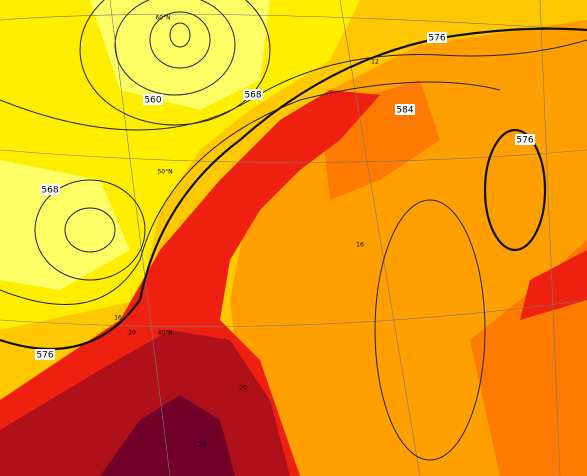 The height and width of the screenshot is (476, 587). What do you see at coordinates (375, 62) in the screenshot?
I see `temperature-label: 12` at bounding box center [375, 62].